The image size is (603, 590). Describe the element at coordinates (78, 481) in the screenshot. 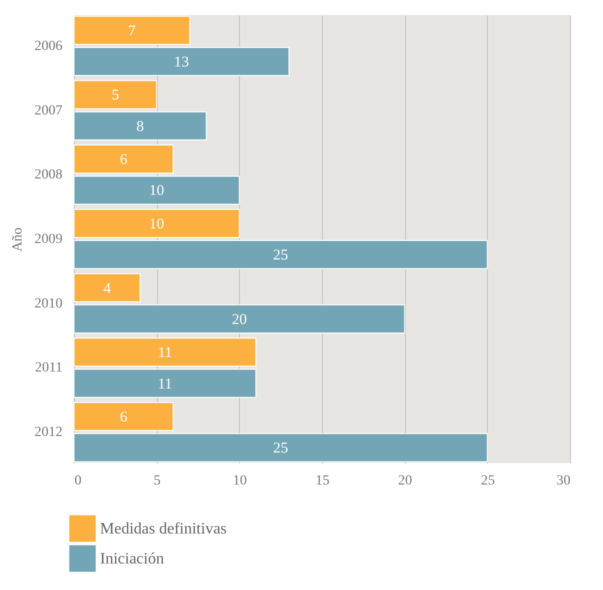

I see `x-tick-label: 0` at that location.